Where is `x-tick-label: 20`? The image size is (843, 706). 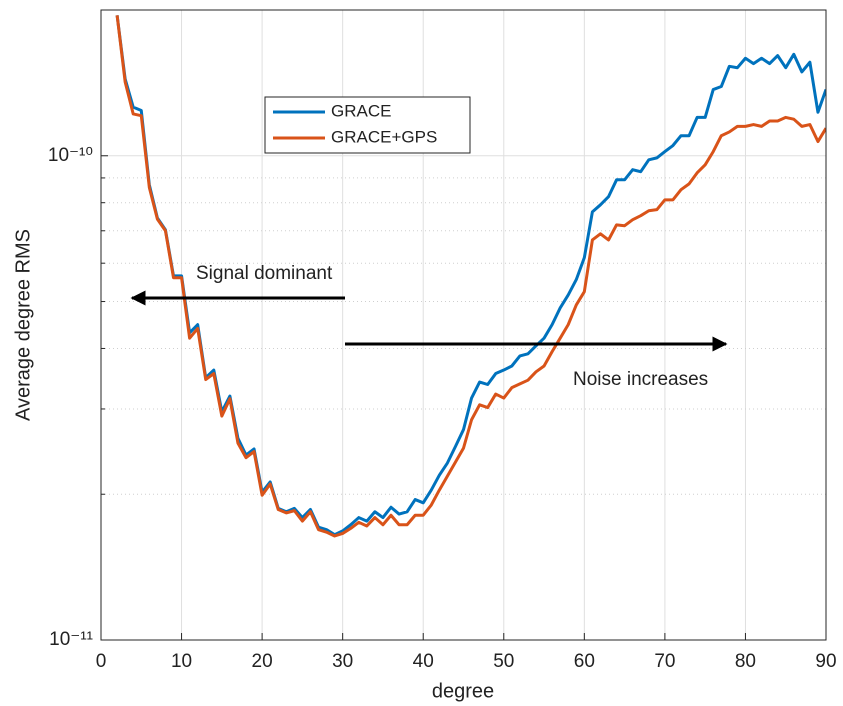
x-tick-label: 20 is located at coordinates (262, 661).